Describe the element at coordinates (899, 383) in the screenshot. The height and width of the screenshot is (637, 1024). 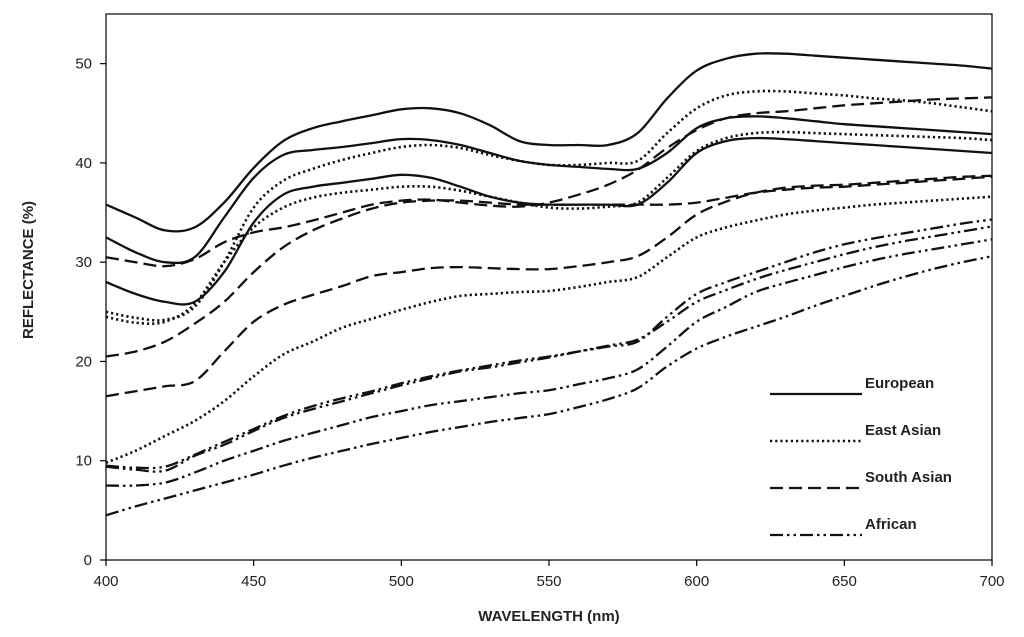
I see `legend-label: European` at that location.